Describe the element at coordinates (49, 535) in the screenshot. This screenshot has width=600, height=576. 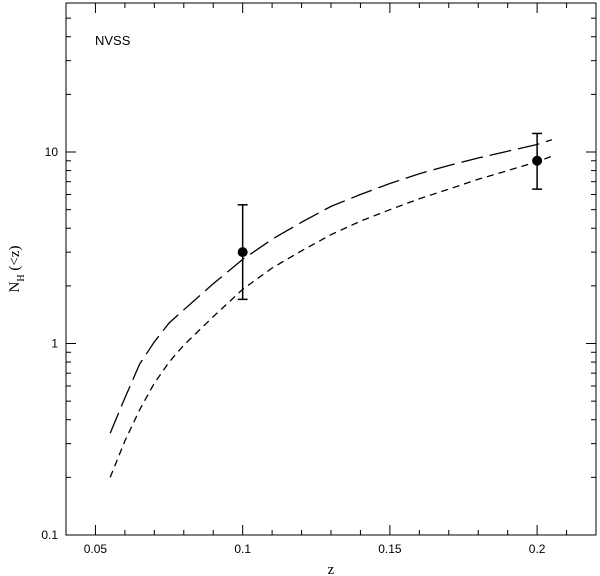
I see `y-tick-label: 0.1` at that location.